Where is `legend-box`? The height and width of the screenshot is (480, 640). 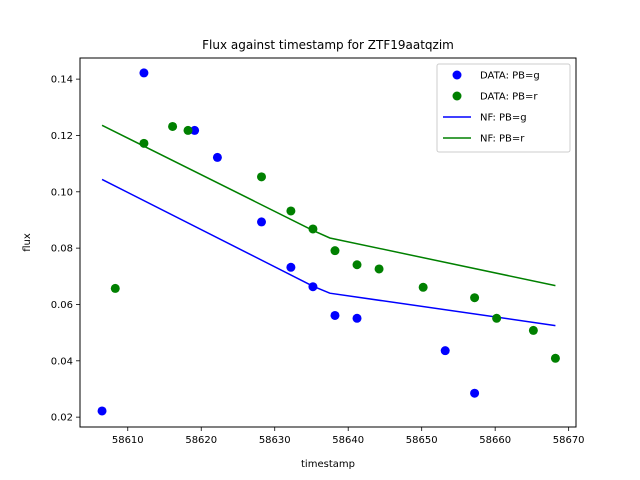 legend-box is located at coordinates (503, 108).